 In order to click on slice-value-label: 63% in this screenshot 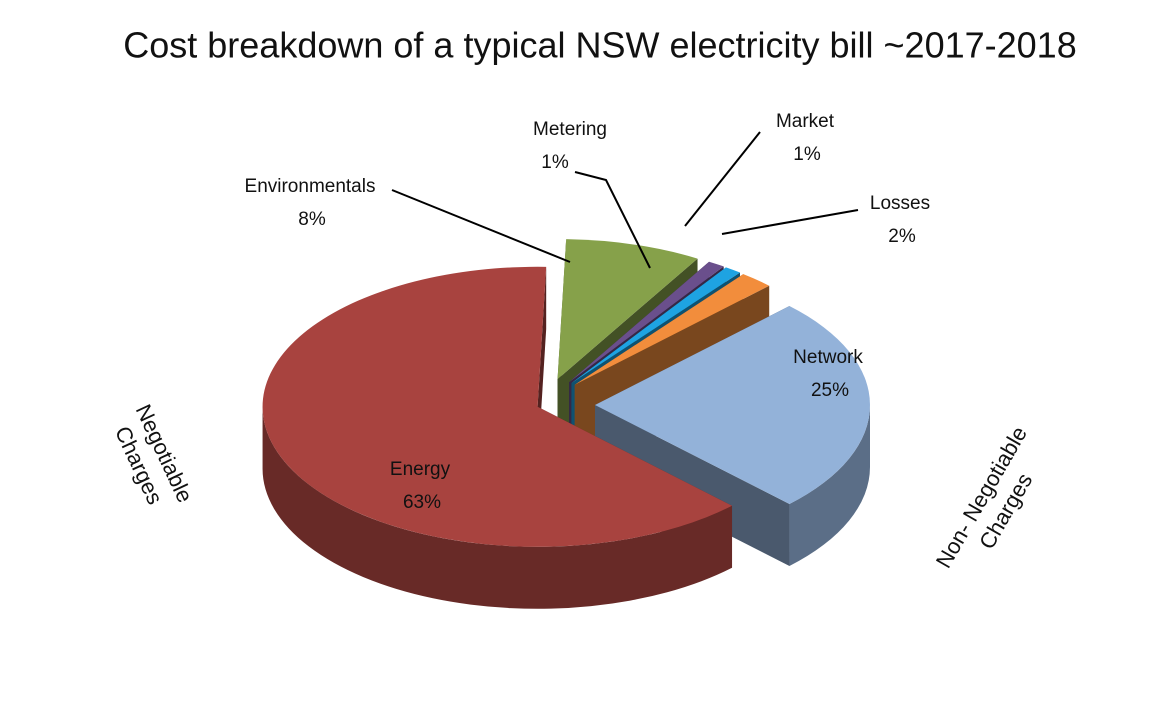, I will do `click(422, 502)`.